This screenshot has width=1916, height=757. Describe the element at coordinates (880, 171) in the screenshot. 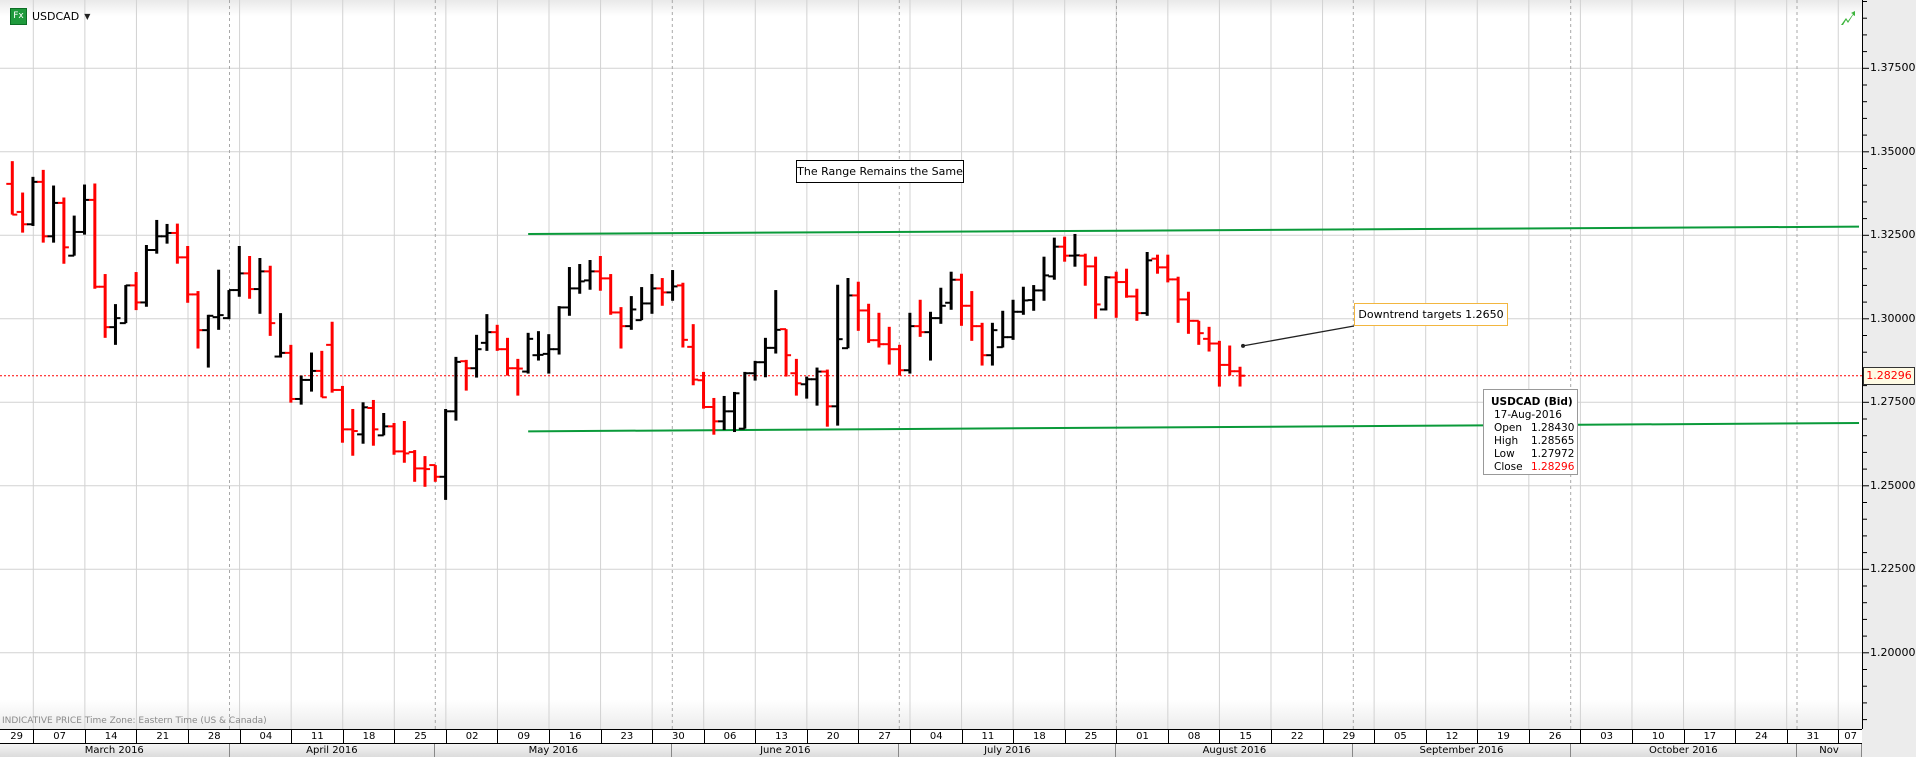

I see `range-annotation: The Range Remains the Same` at that location.